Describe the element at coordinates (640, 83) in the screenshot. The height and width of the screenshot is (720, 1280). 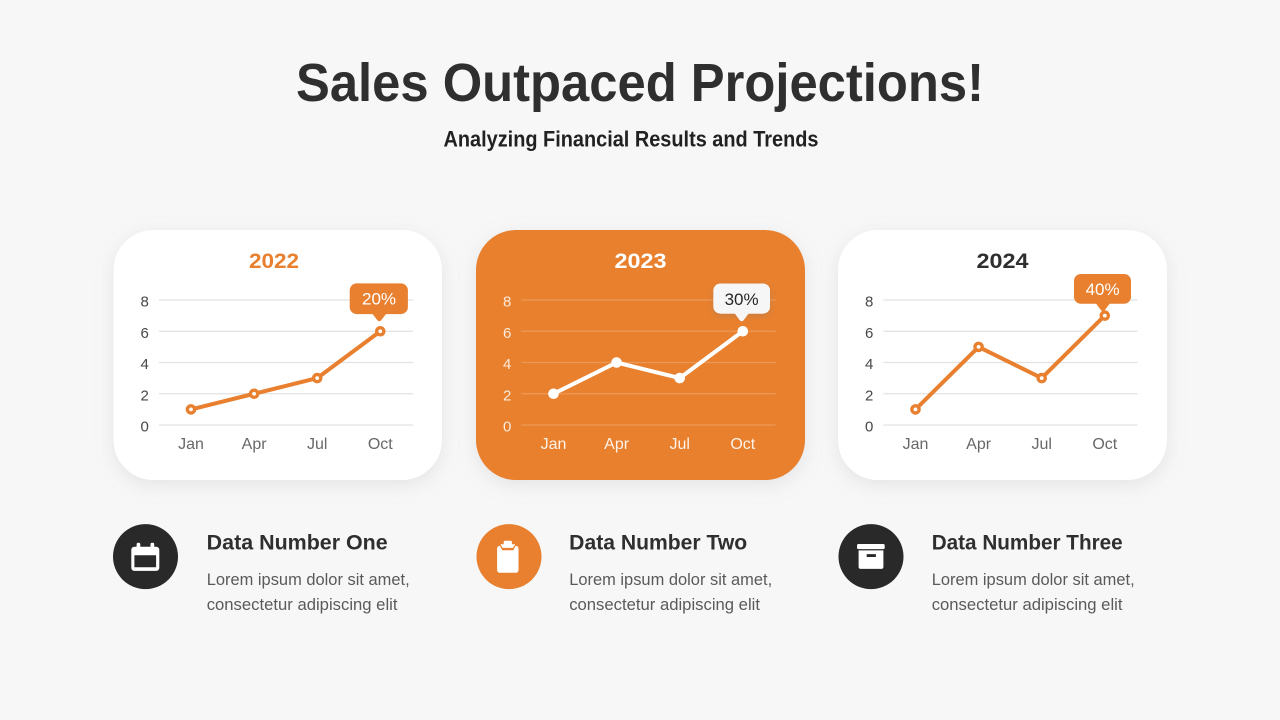
I see `svg-text: Sales Outpaced Projections!` at that location.